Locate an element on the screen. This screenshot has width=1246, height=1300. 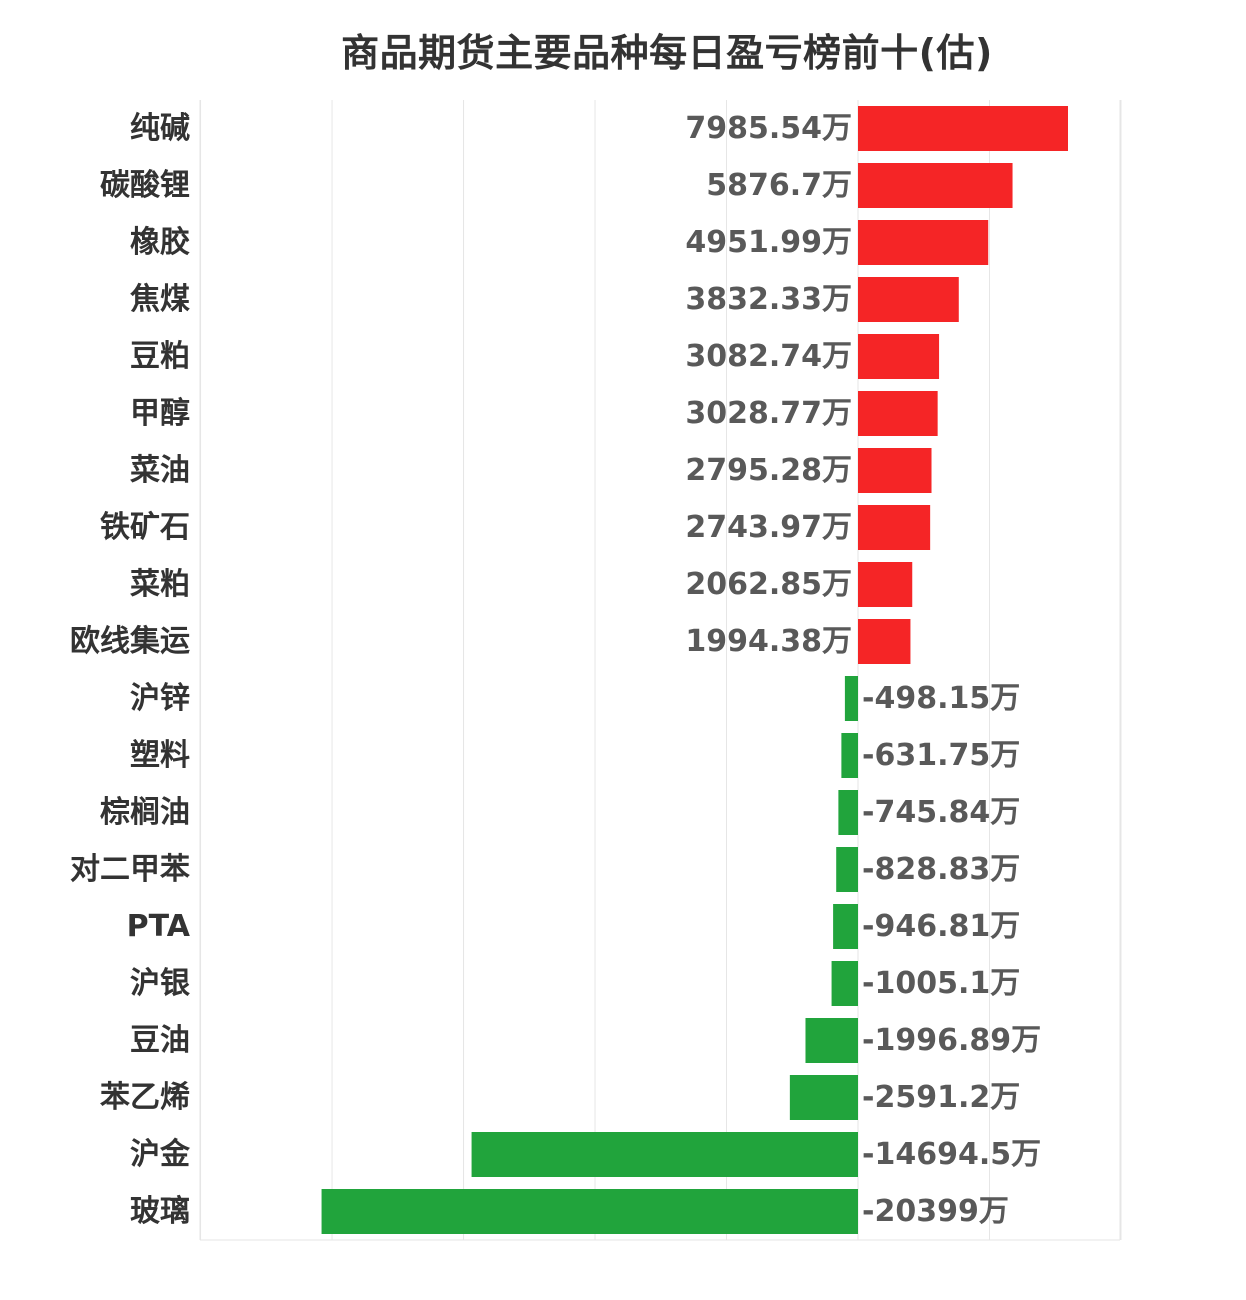
chart-title: 商品期货主要品种每日盈亏榜前十(估) is located at coordinates (667, 53).